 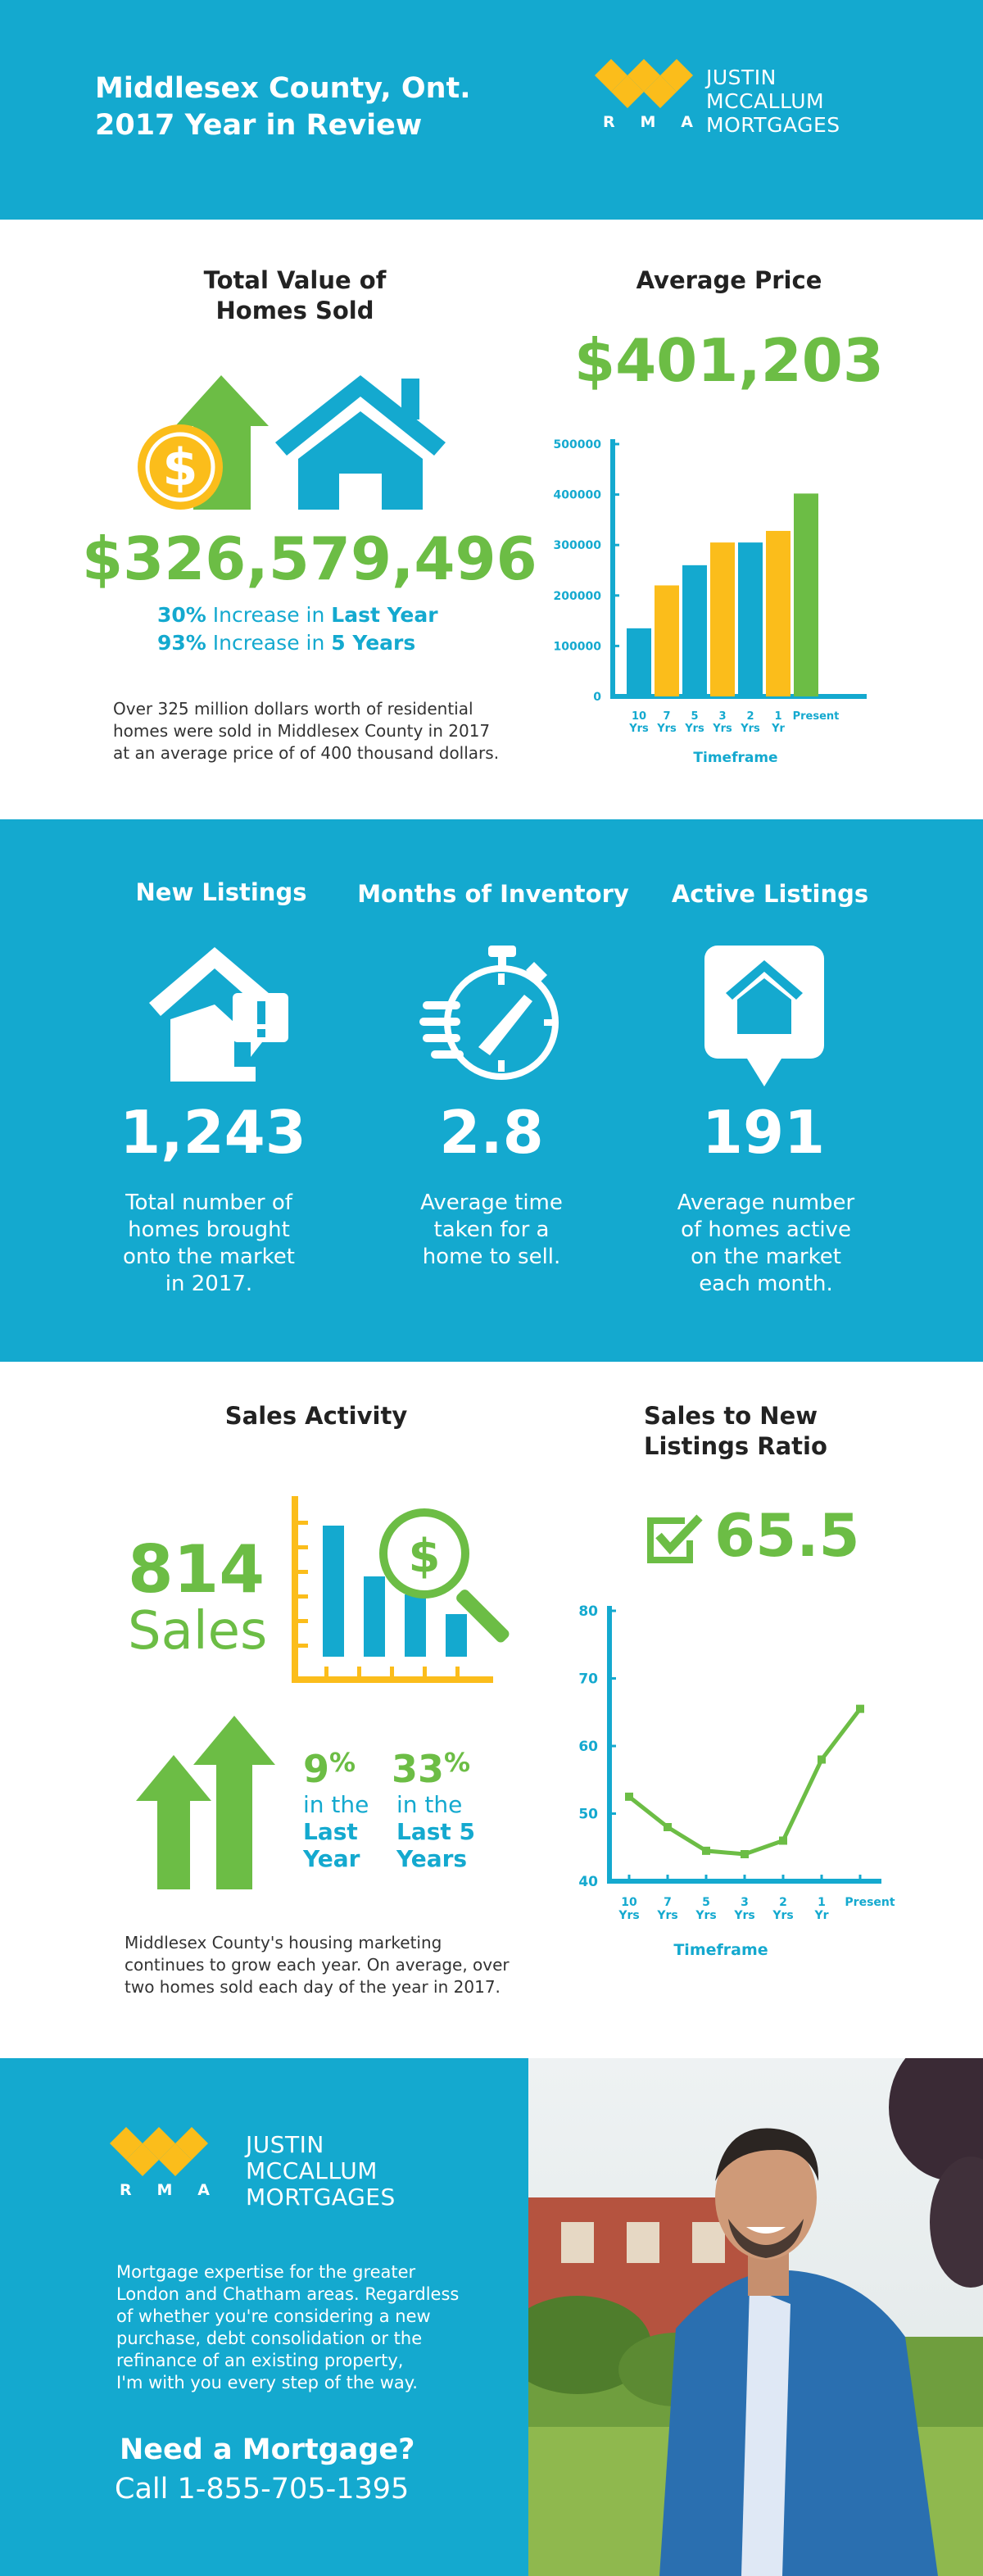 I want to click on description-line: in 2017., so click(x=209, y=1284).